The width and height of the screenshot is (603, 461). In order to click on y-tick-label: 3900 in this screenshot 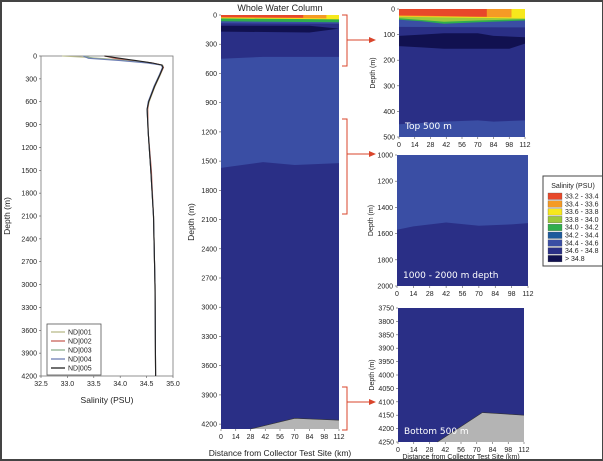, I will do `click(209, 395)`.